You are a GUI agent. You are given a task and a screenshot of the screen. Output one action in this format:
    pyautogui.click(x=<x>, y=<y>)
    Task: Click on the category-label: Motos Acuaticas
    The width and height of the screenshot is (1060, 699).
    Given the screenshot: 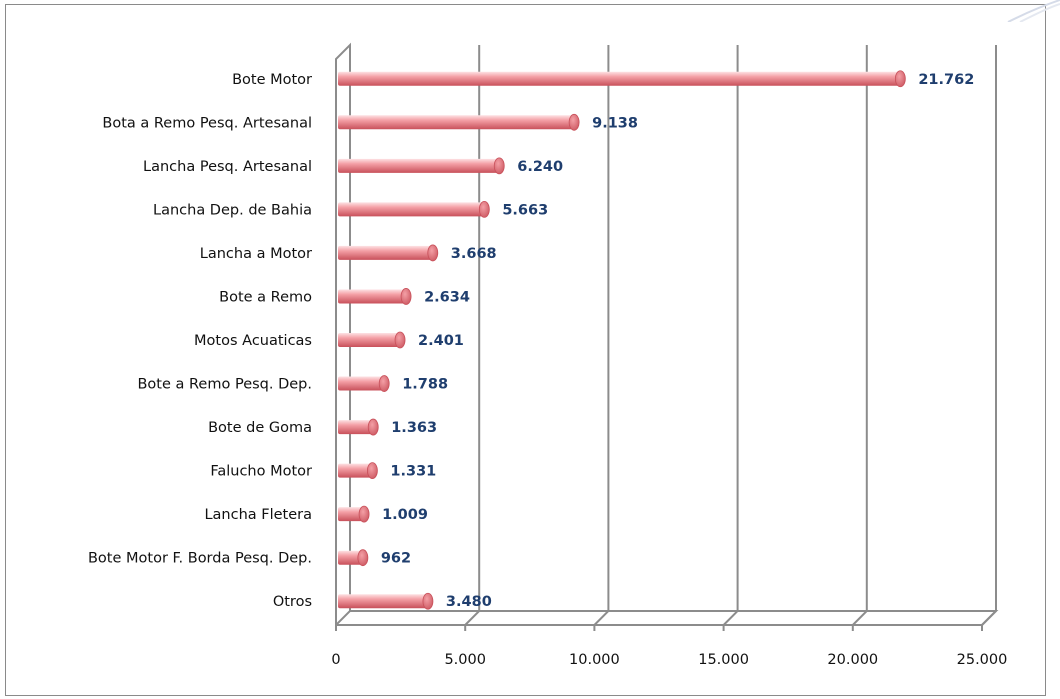 What is the action you would take?
    pyautogui.click(x=253, y=341)
    